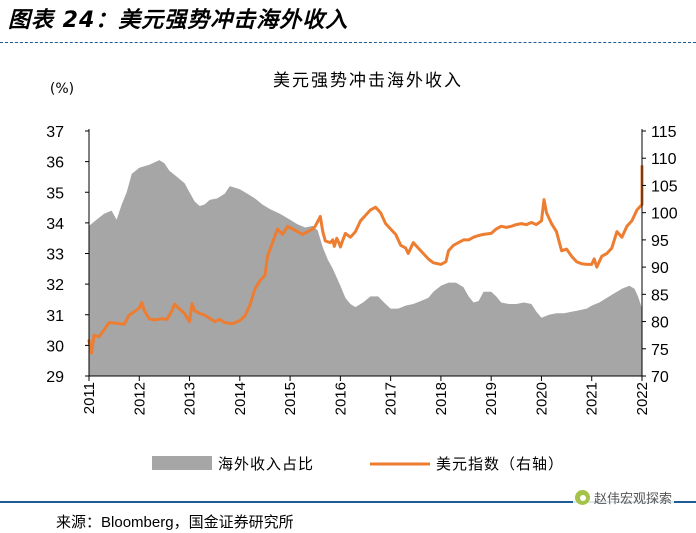  I want to click on right-axis-tick-label: 115, so click(664, 132).